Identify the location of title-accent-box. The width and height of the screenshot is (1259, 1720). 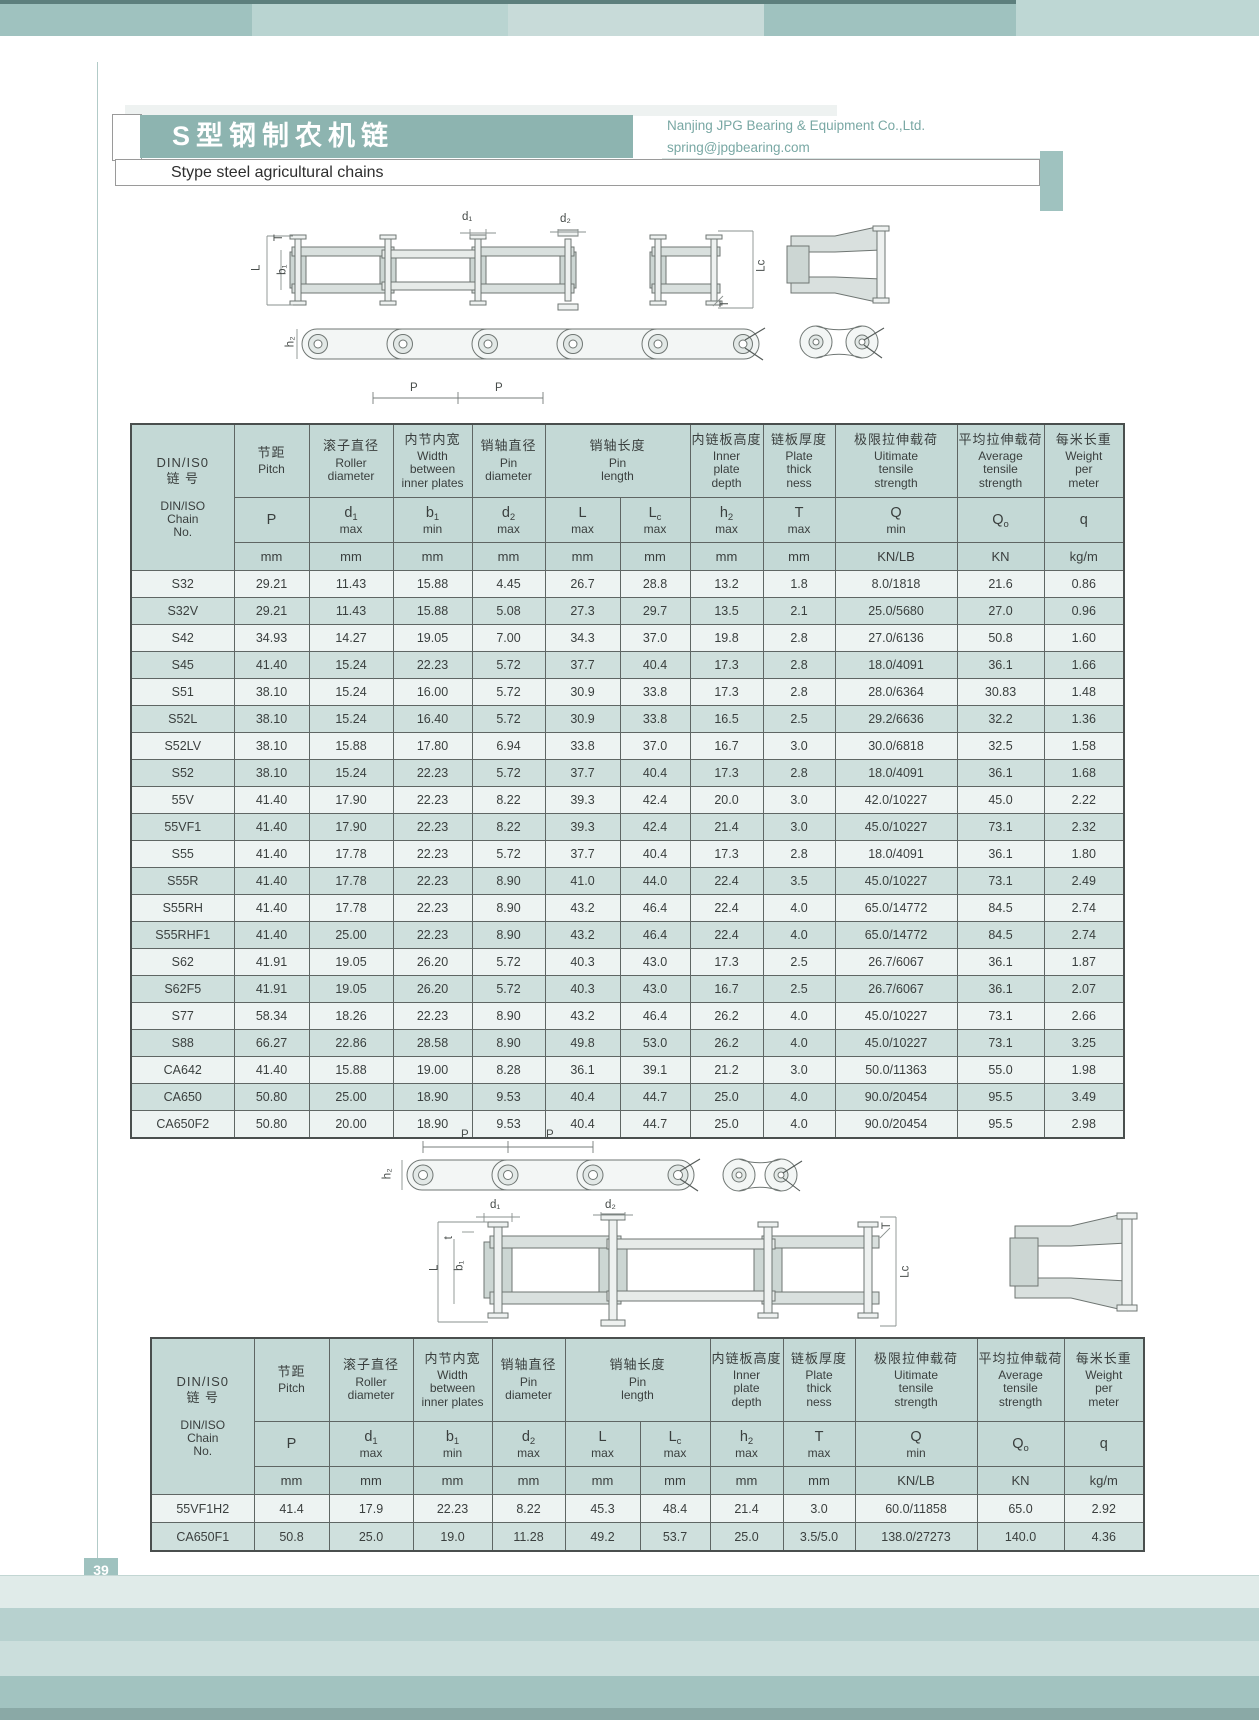
(127, 137).